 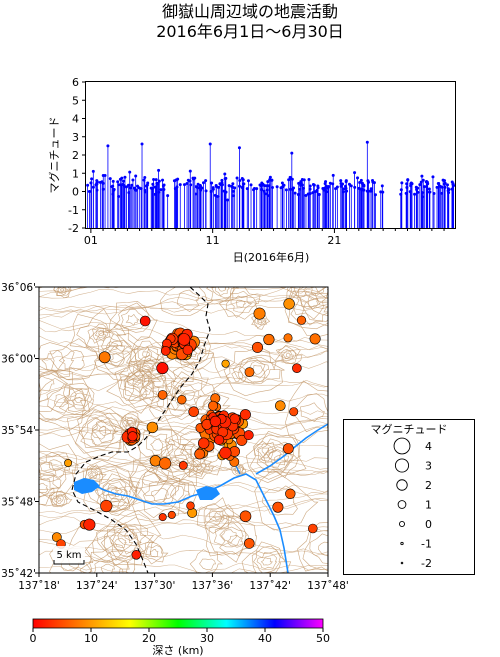 I want to click on map-x-tick-label: 137˚42', so click(x=270, y=586).